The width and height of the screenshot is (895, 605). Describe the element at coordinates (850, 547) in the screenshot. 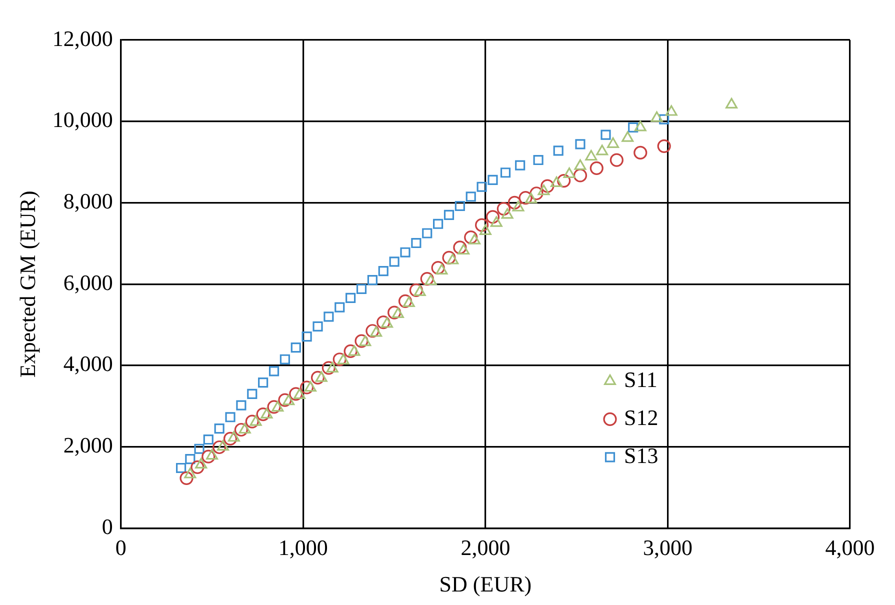

I see `x-tick-label: 4,000` at that location.